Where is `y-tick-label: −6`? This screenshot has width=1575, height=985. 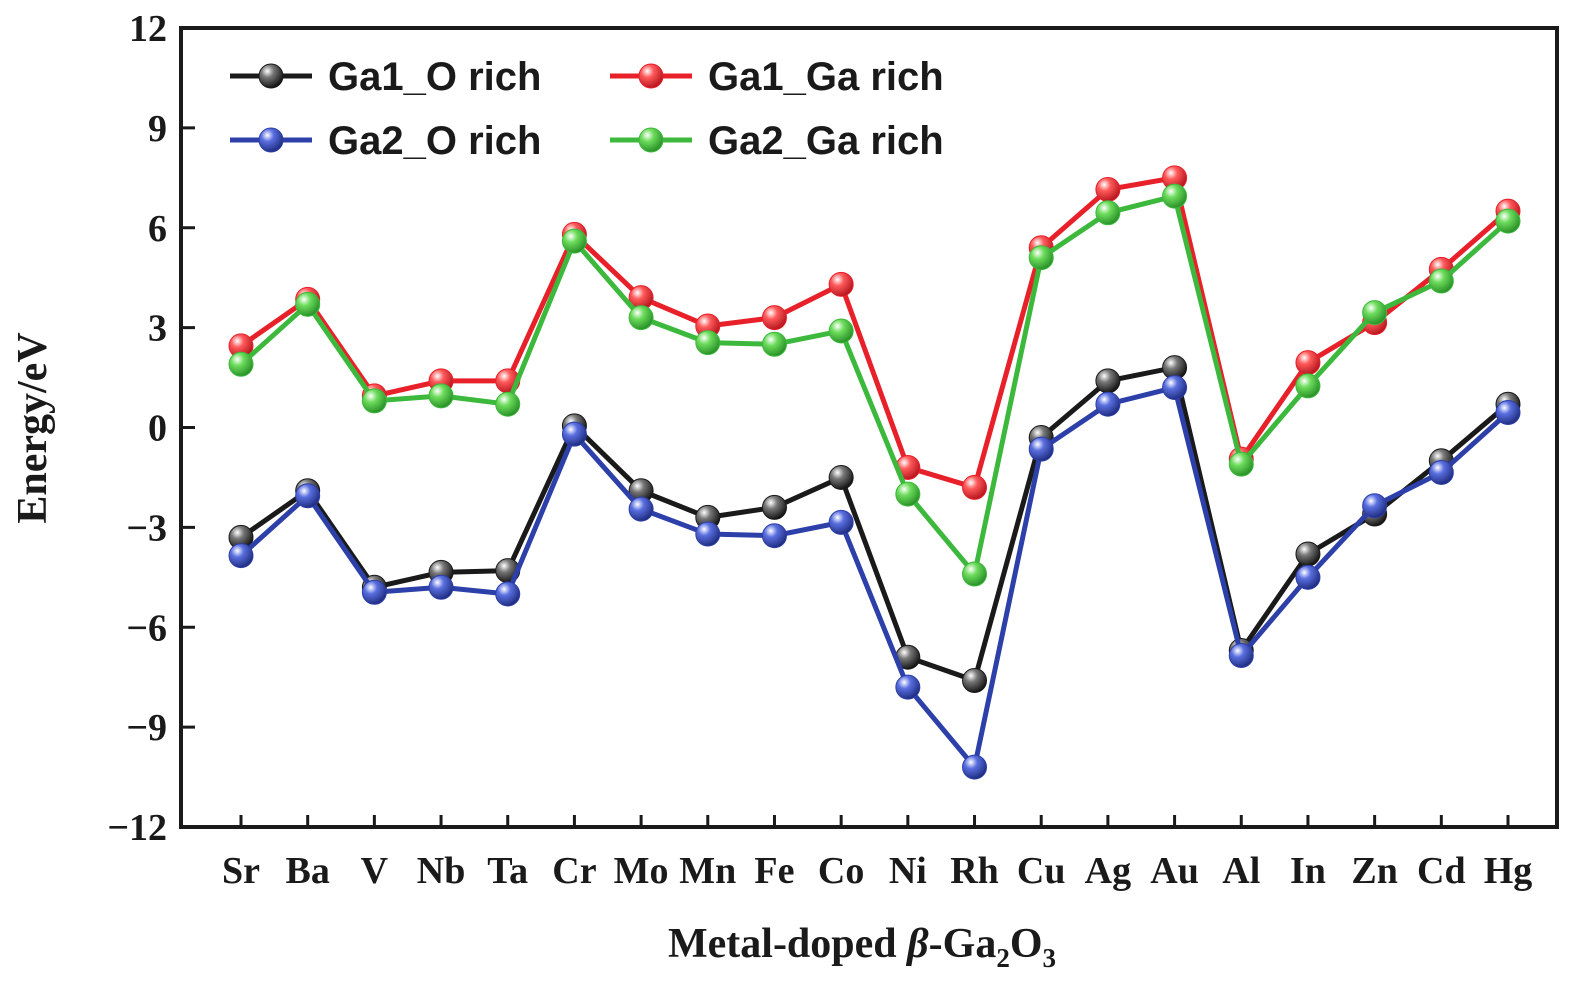 y-tick-label: −6 is located at coordinates (146, 628).